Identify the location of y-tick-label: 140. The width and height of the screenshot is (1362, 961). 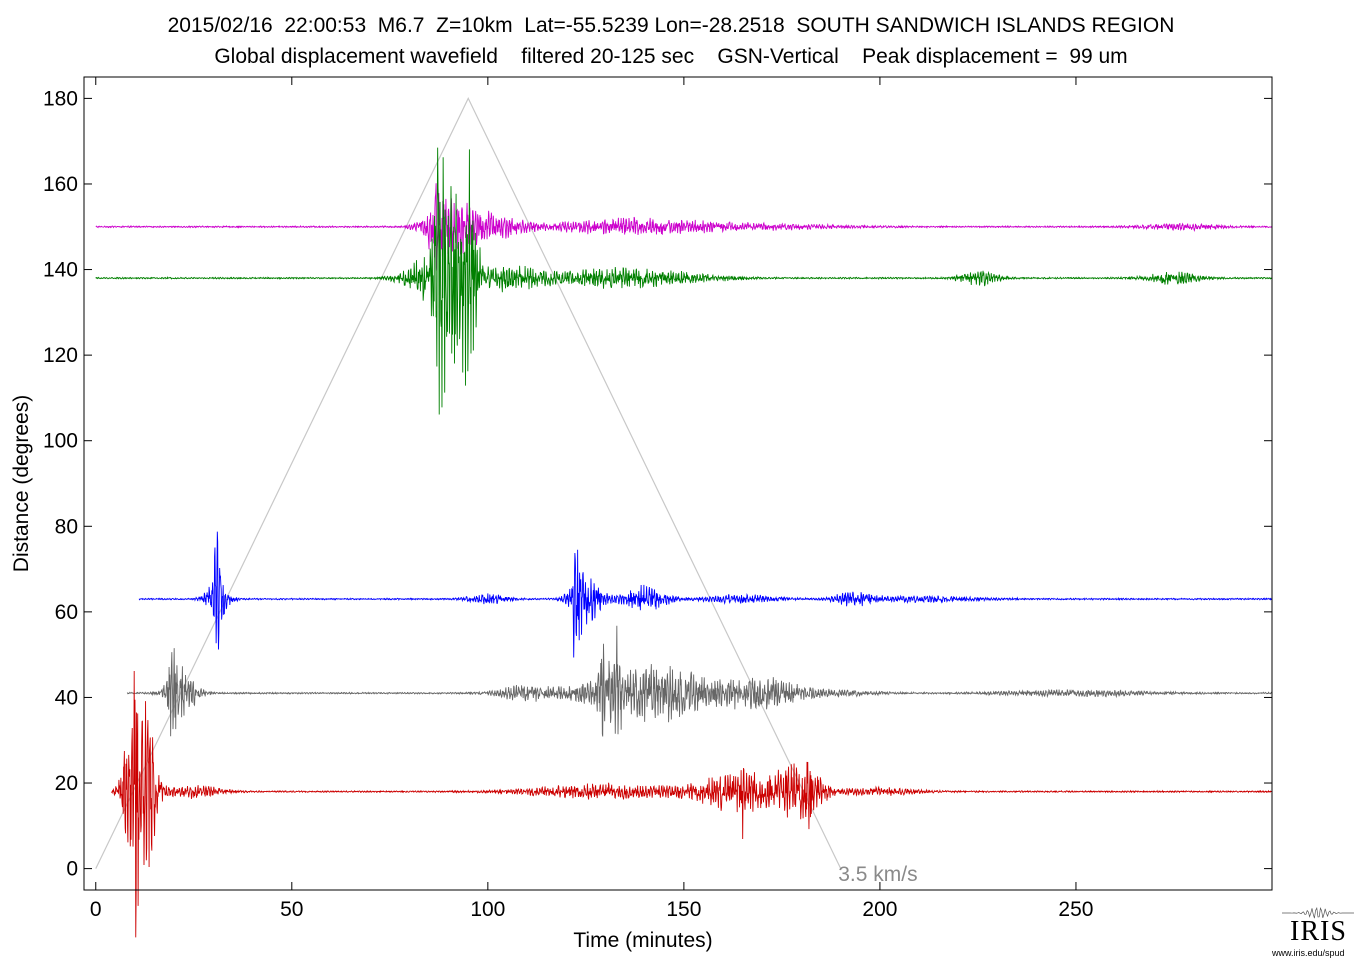
(60, 270).